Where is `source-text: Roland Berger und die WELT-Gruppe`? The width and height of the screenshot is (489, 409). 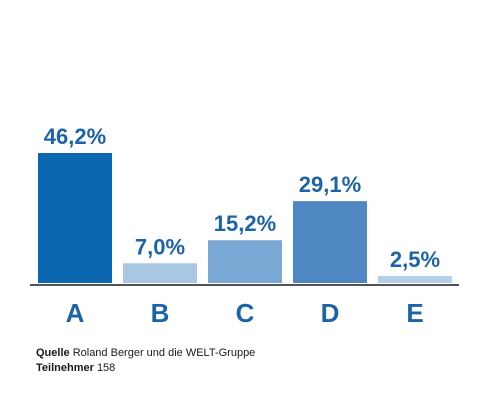 source-text: Roland Berger und die WELT-Gruppe is located at coordinates (164, 353).